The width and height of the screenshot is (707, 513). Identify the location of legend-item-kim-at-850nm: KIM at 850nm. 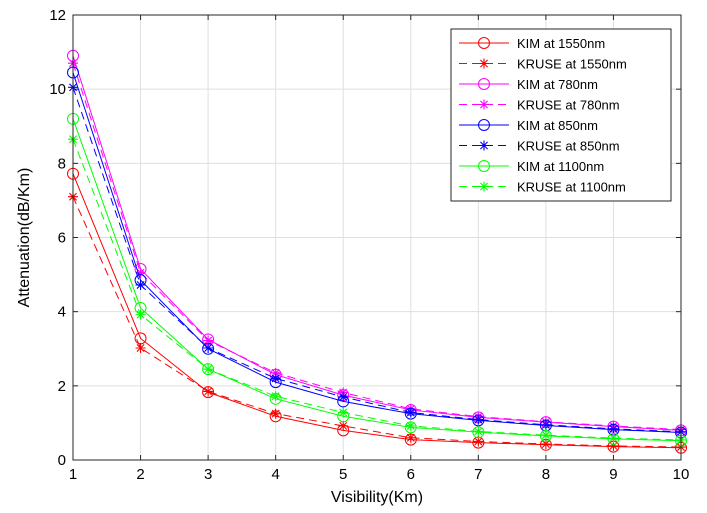
(528, 125).